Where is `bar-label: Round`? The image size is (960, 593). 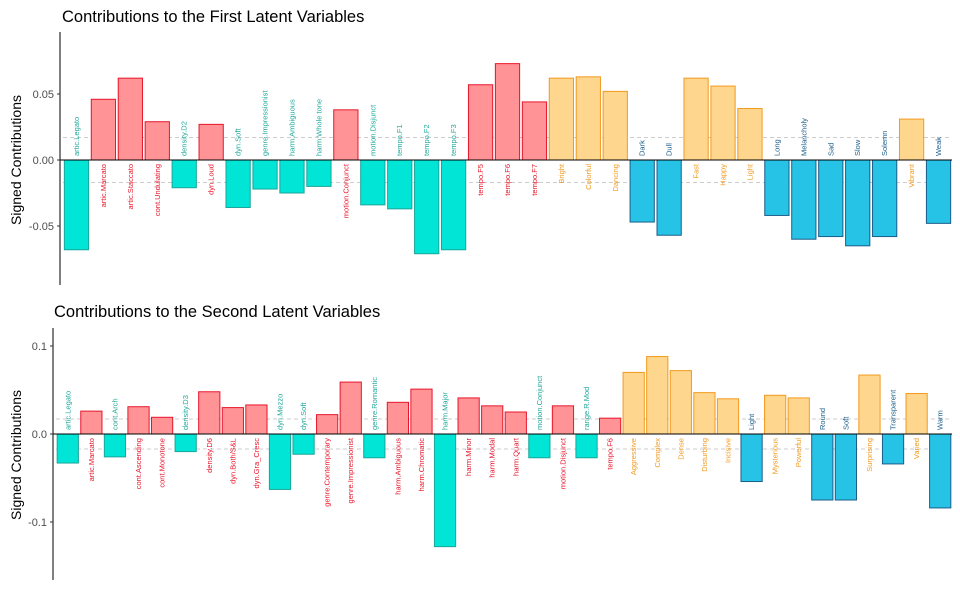 bar-label: Round is located at coordinates (822, 419).